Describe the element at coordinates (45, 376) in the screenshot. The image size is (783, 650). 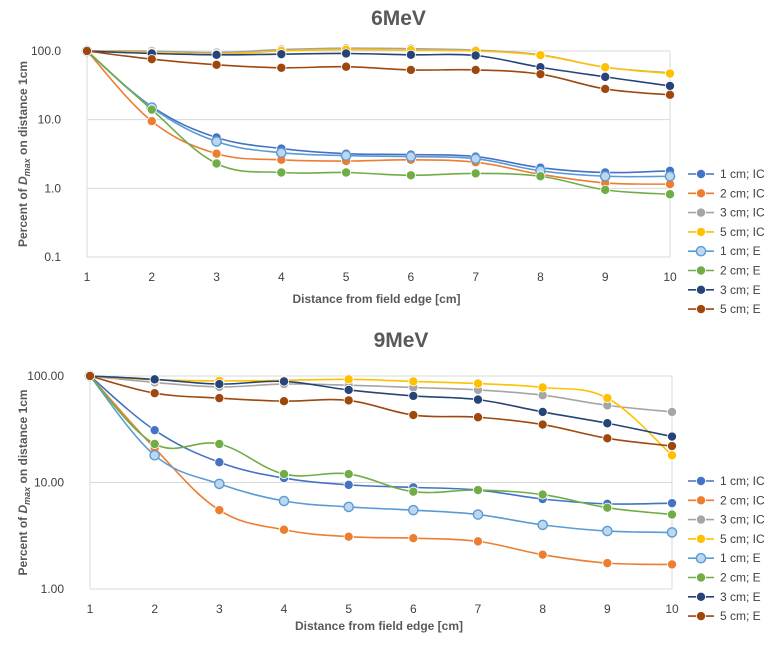
I see `y-tick-label: 100.00` at that location.